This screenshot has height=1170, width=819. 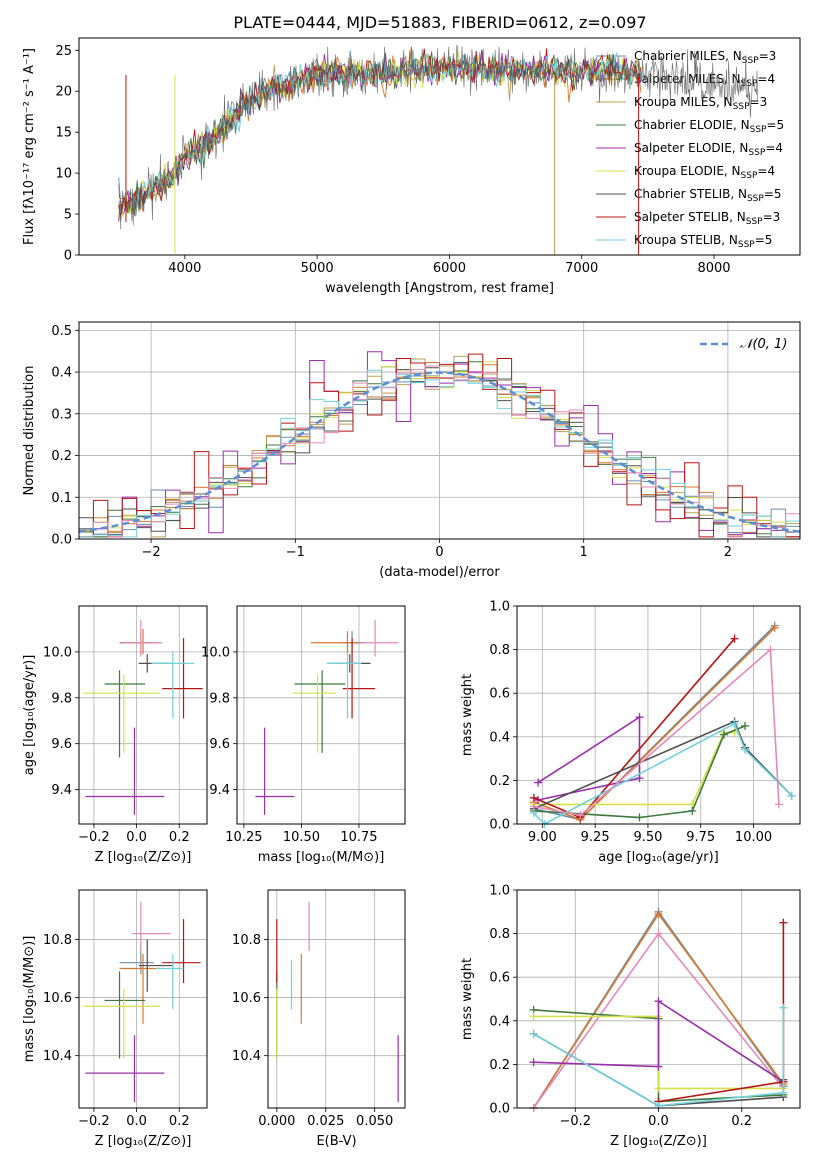 What do you see at coordinates (321, 857) in the screenshot?
I see `x-axis-label: mass [log₁₀(M/M⊙)]` at bounding box center [321, 857].